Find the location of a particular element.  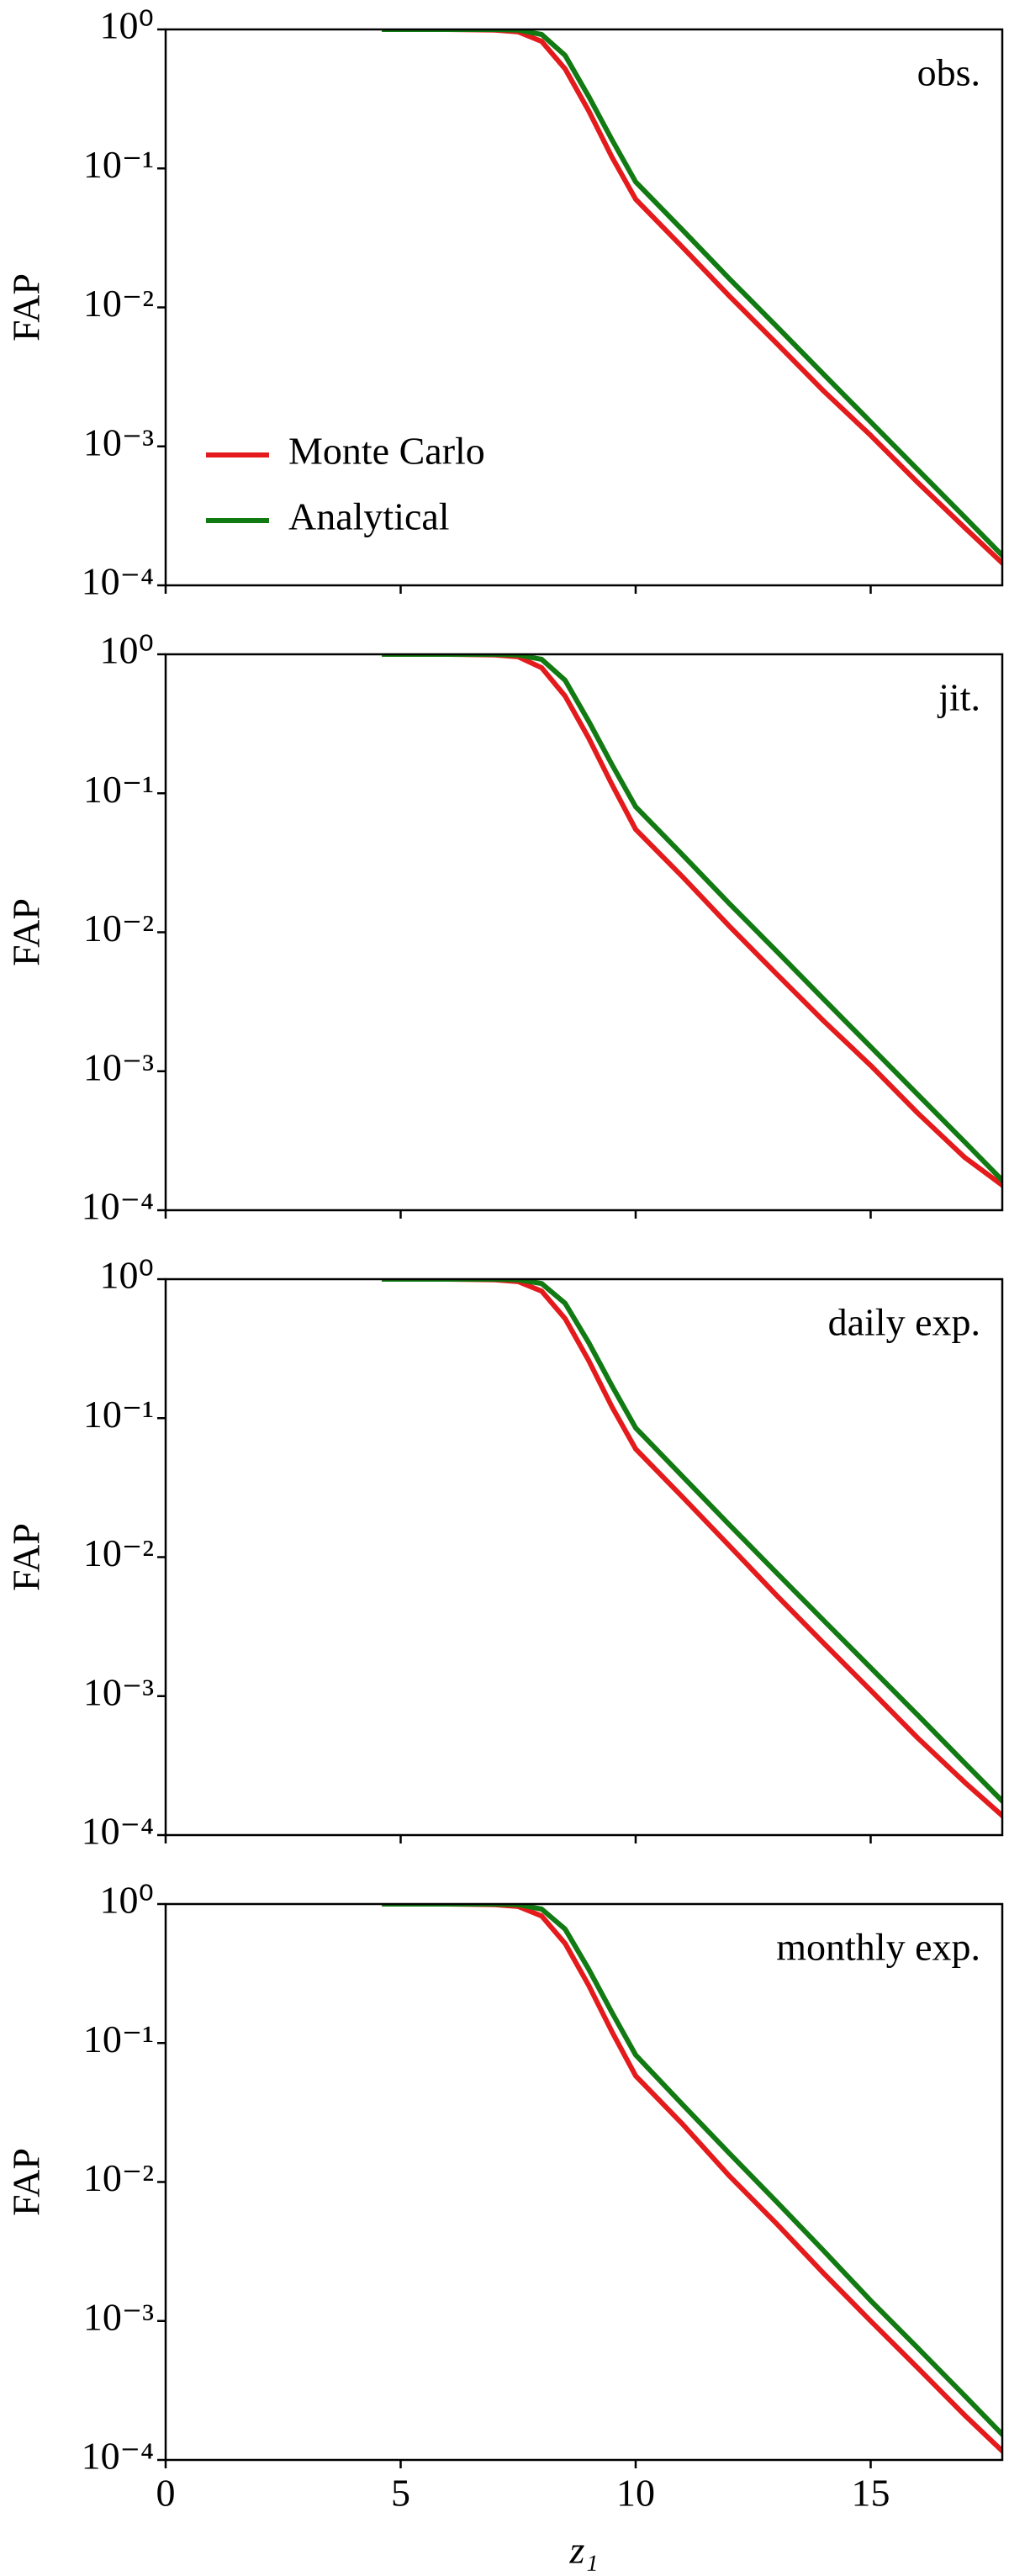

panel-label: monthly exp. is located at coordinates (878, 1947).